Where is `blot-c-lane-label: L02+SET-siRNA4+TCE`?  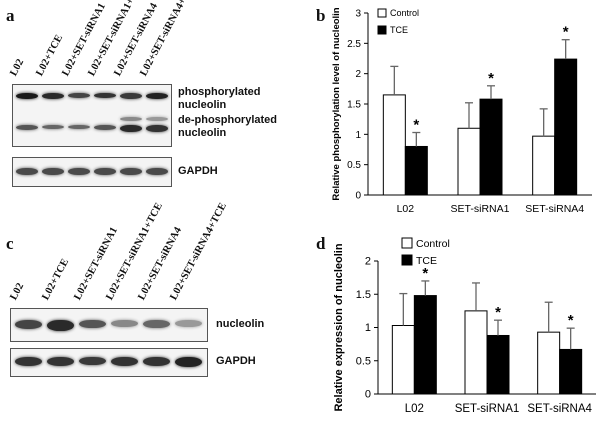
blot-c-lane-label: L02+SET-siRNA4+TCE is located at coordinates (198, 251).